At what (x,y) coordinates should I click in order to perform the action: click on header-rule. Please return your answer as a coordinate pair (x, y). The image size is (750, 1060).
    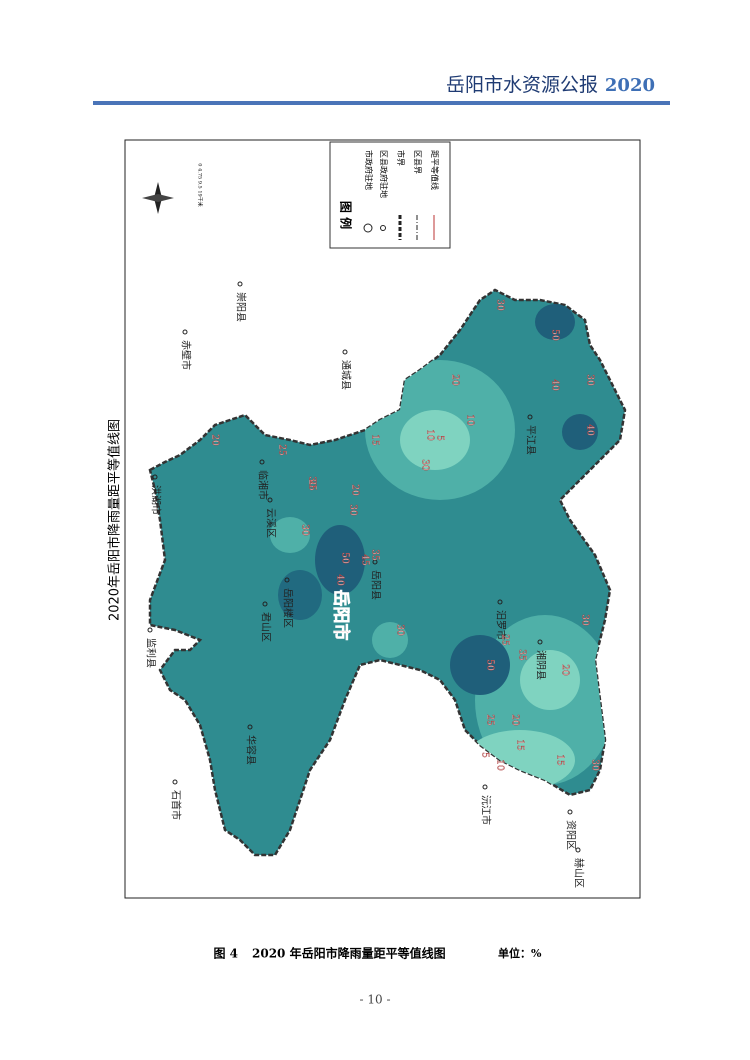
    Looking at the image, I should click on (381, 103).